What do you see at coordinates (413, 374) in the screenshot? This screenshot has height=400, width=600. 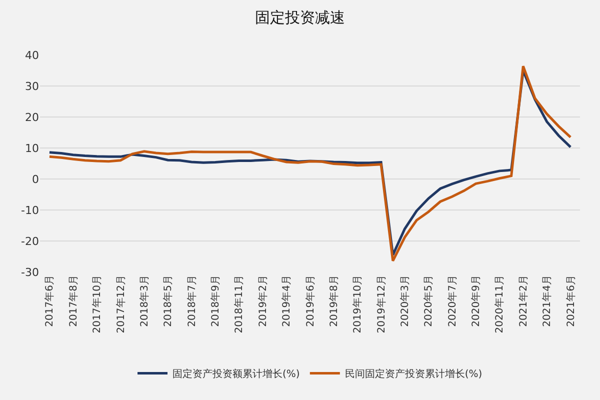 I see `legend-label: 民间固定资产投资累计增长(%)` at bounding box center [413, 374].